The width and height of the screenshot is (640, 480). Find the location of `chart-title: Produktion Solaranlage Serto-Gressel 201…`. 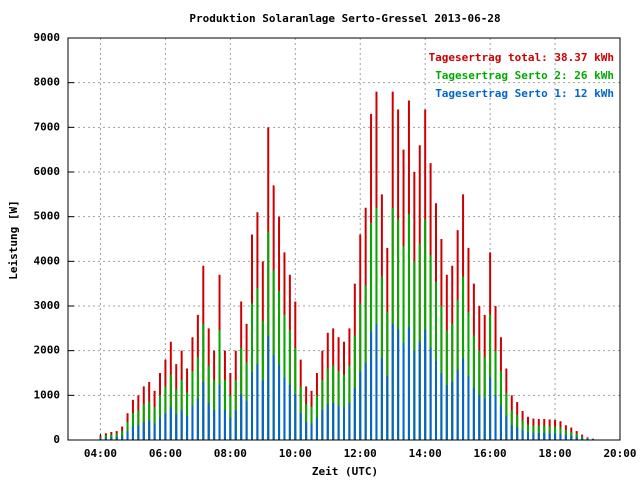

chart-title: Produktion Solaranlage Serto-Gressel 201… is located at coordinates (344, 18).